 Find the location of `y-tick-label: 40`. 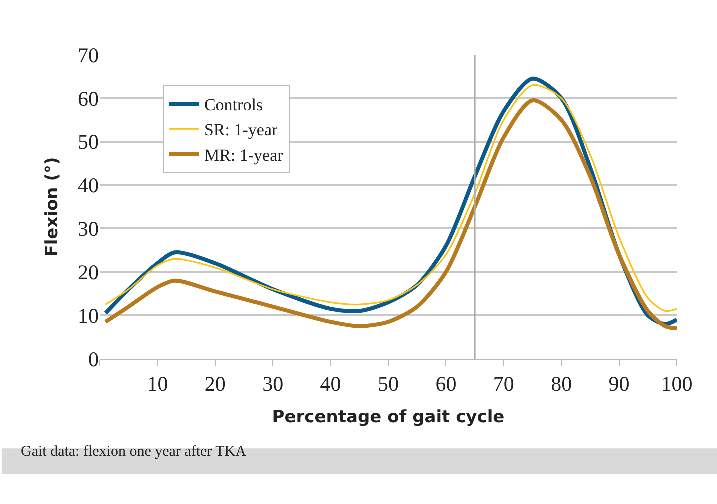

y-tick-label: 40 is located at coordinates (88, 186).